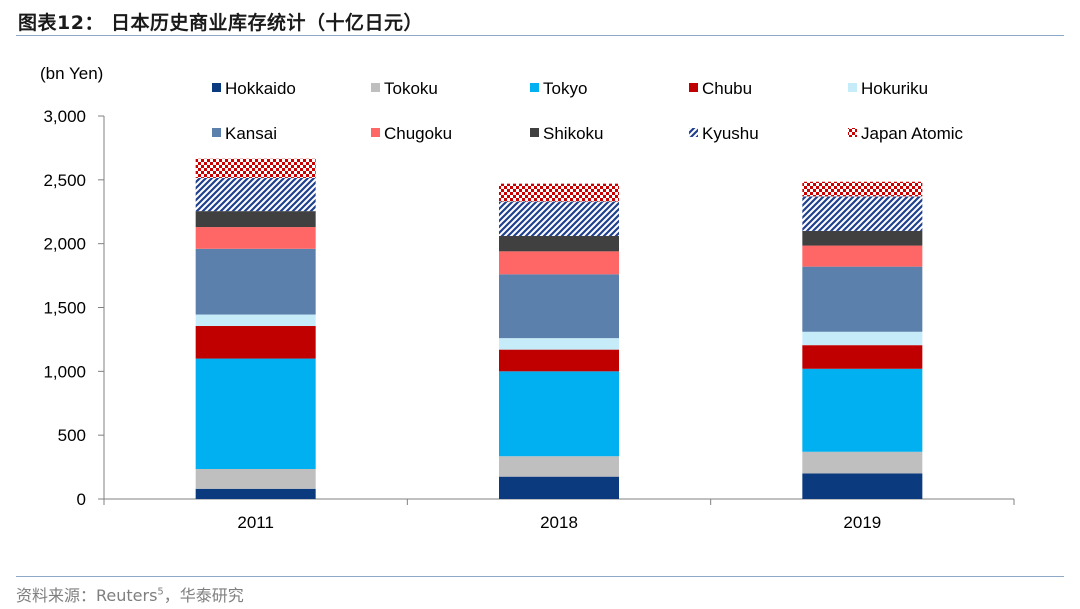 The width and height of the screenshot is (1080, 609). What do you see at coordinates (64, 308) in the screenshot?
I see `y-tick-label: 1,500` at bounding box center [64, 308].